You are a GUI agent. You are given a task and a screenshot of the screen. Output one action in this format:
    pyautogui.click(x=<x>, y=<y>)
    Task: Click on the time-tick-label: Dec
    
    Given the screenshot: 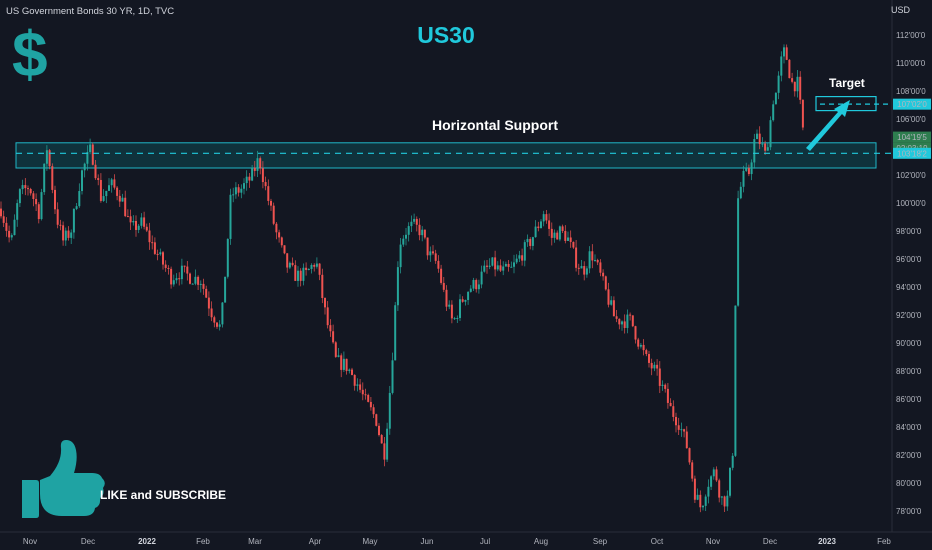 What is the action you would take?
    pyautogui.click(x=88, y=541)
    